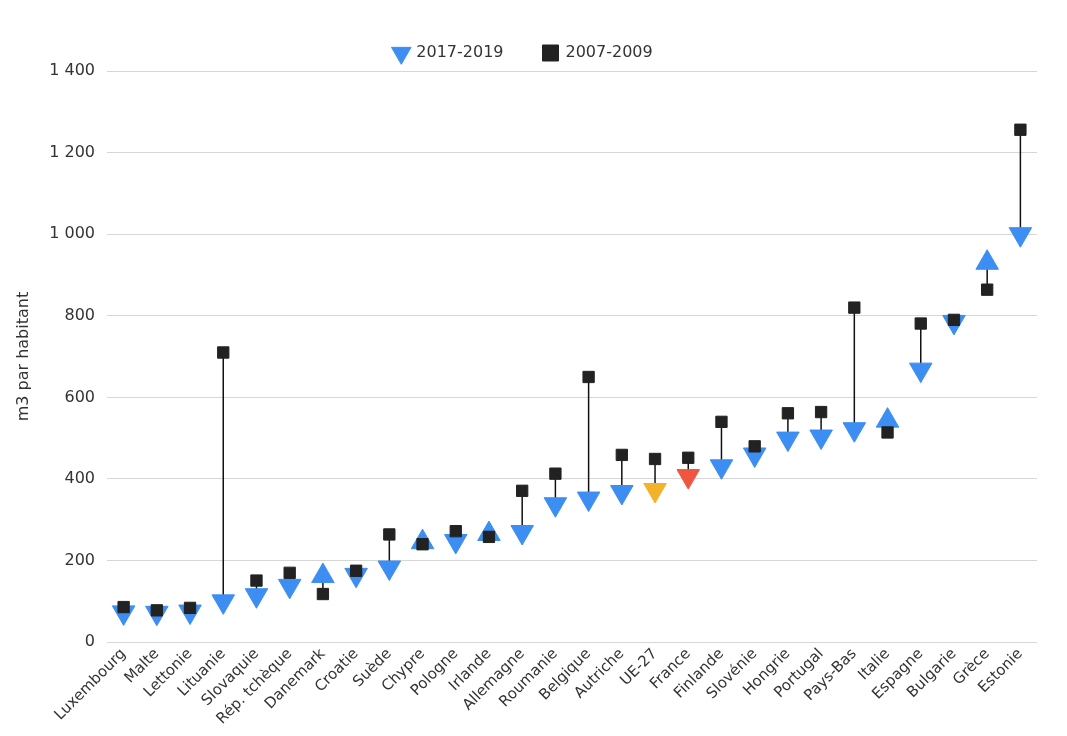 The height and width of the screenshot is (736, 1067). What do you see at coordinates (79, 396) in the screenshot?
I see `y-tick-label: 600` at bounding box center [79, 396].